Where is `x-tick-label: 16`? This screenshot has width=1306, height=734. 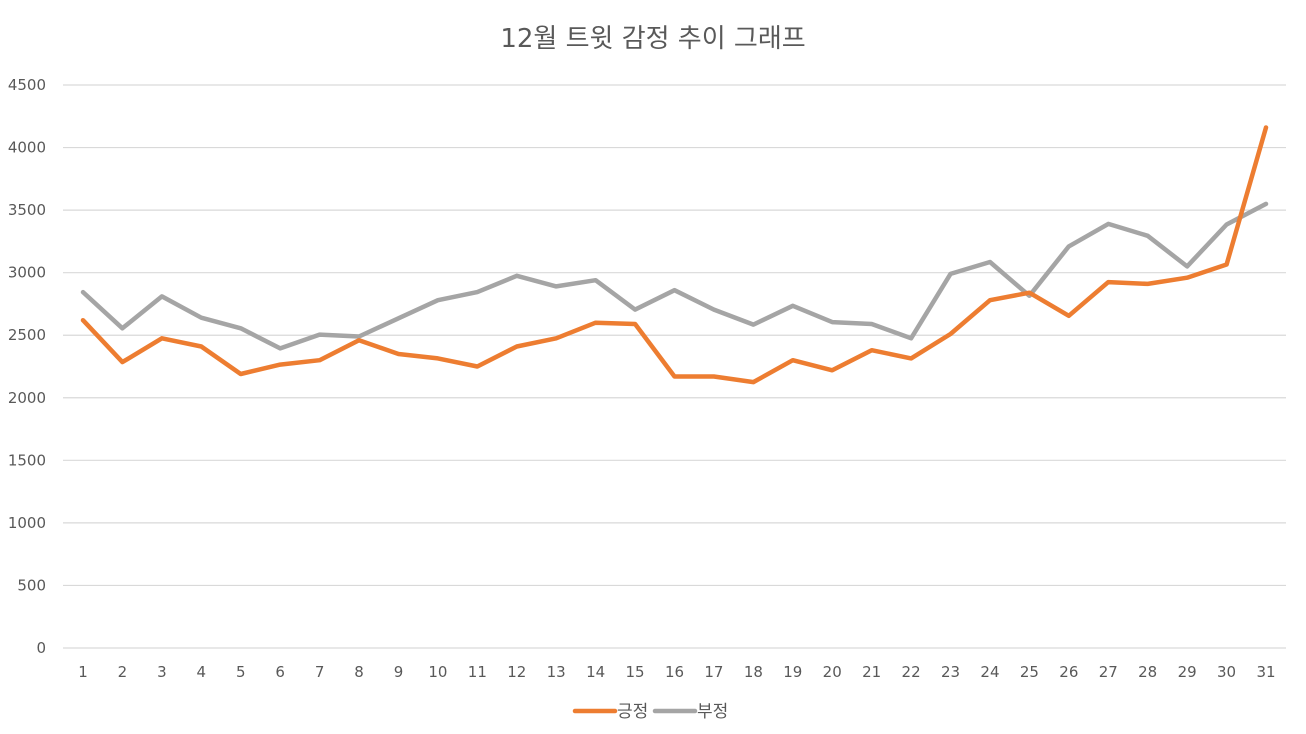
x-tick-label: 16 is located at coordinates (674, 672).